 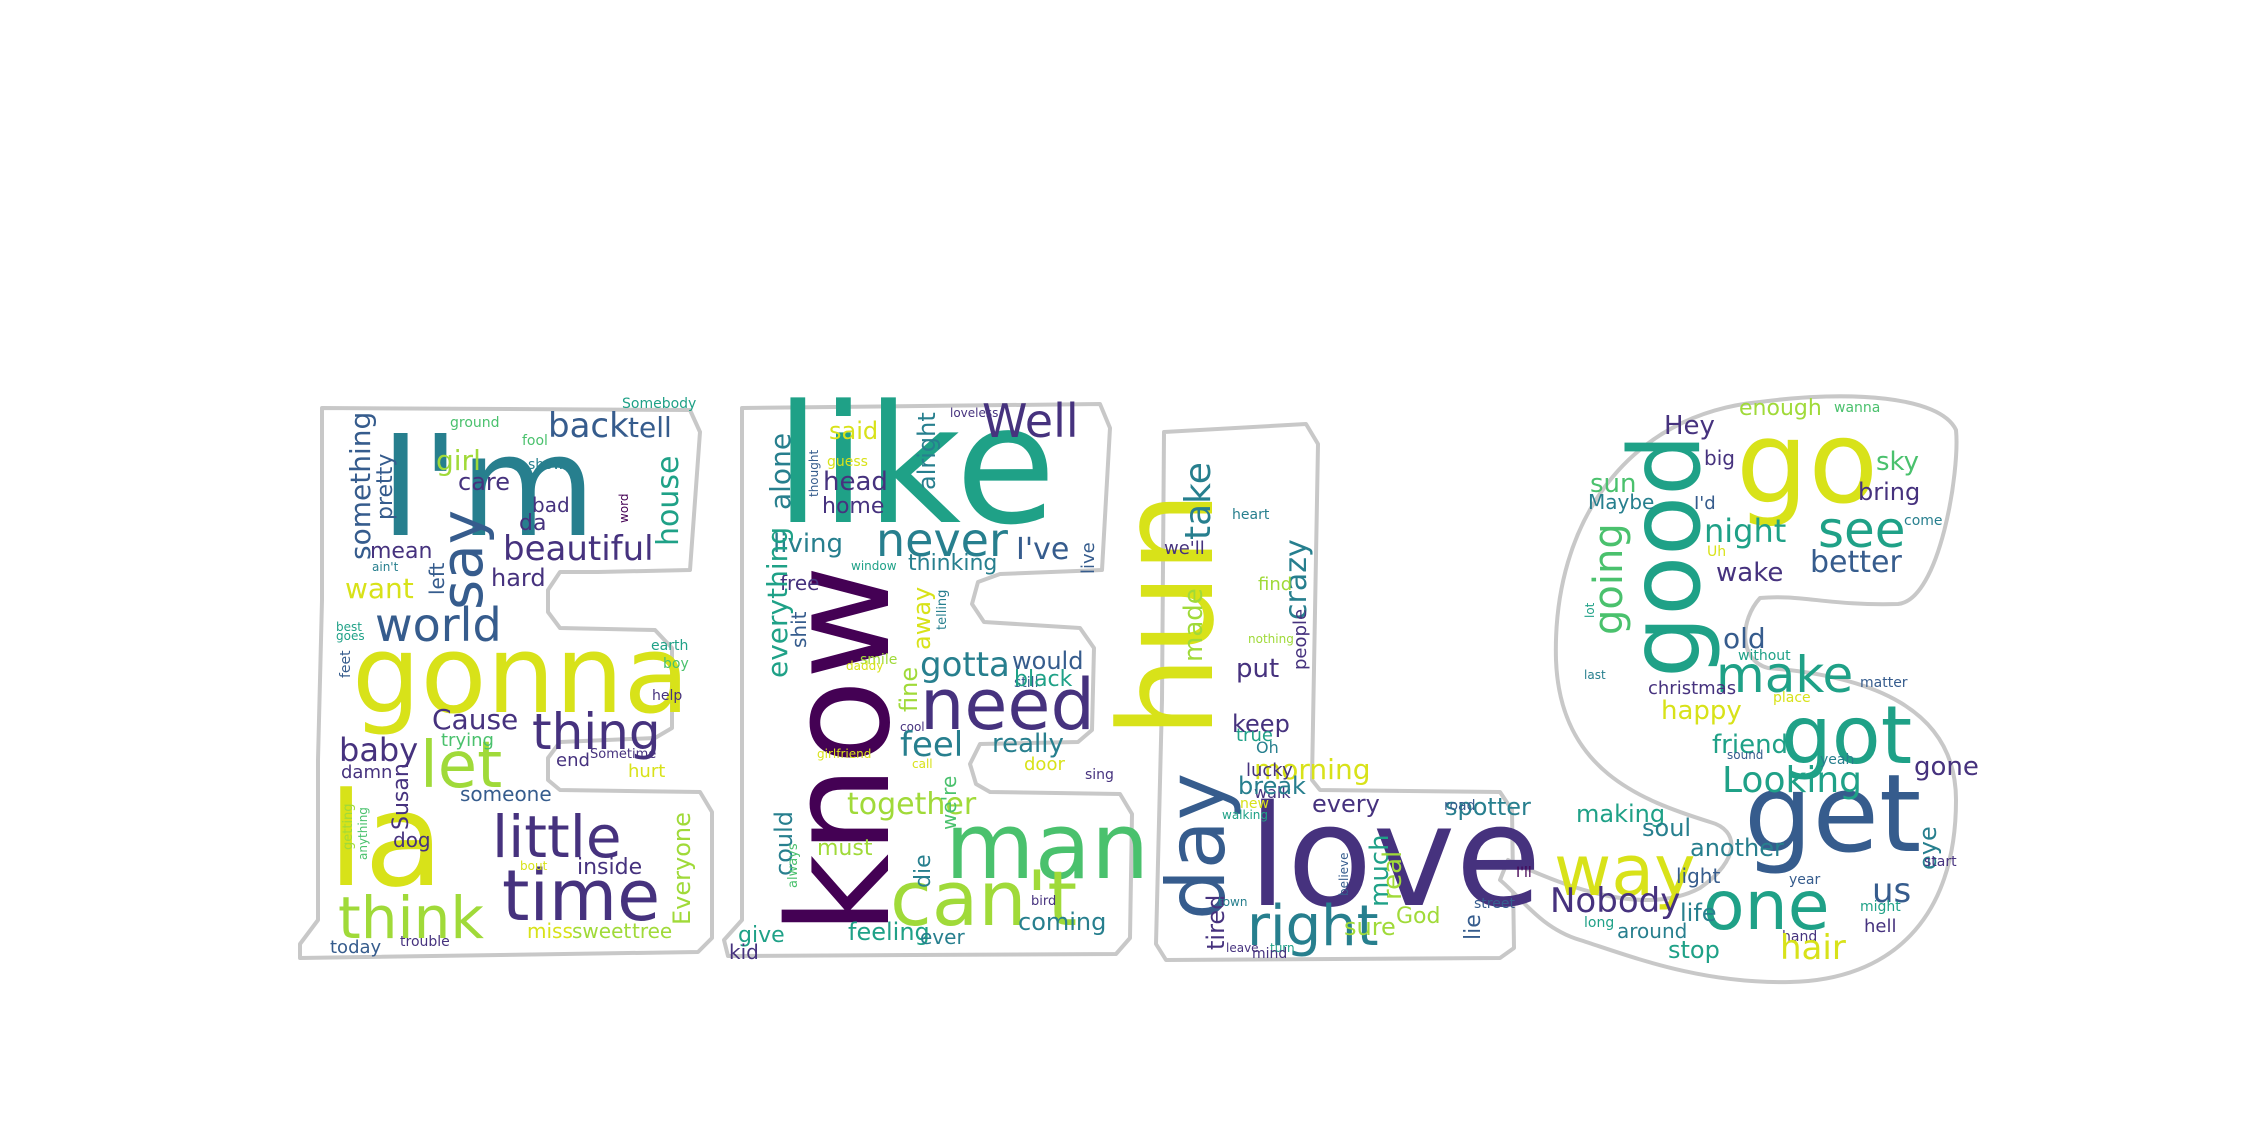 I want to click on word-68: alright, so click(x=927, y=451).